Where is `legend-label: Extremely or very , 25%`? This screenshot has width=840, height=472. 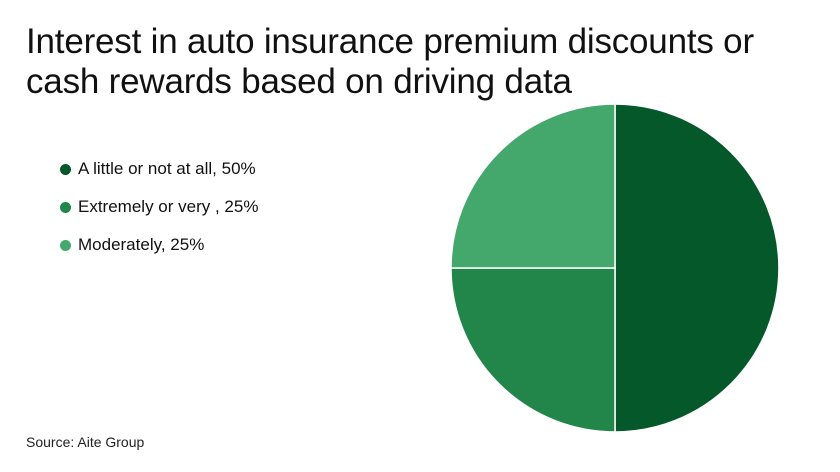
legend-label: Extremely or very , 25% is located at coordinates (168, 206).